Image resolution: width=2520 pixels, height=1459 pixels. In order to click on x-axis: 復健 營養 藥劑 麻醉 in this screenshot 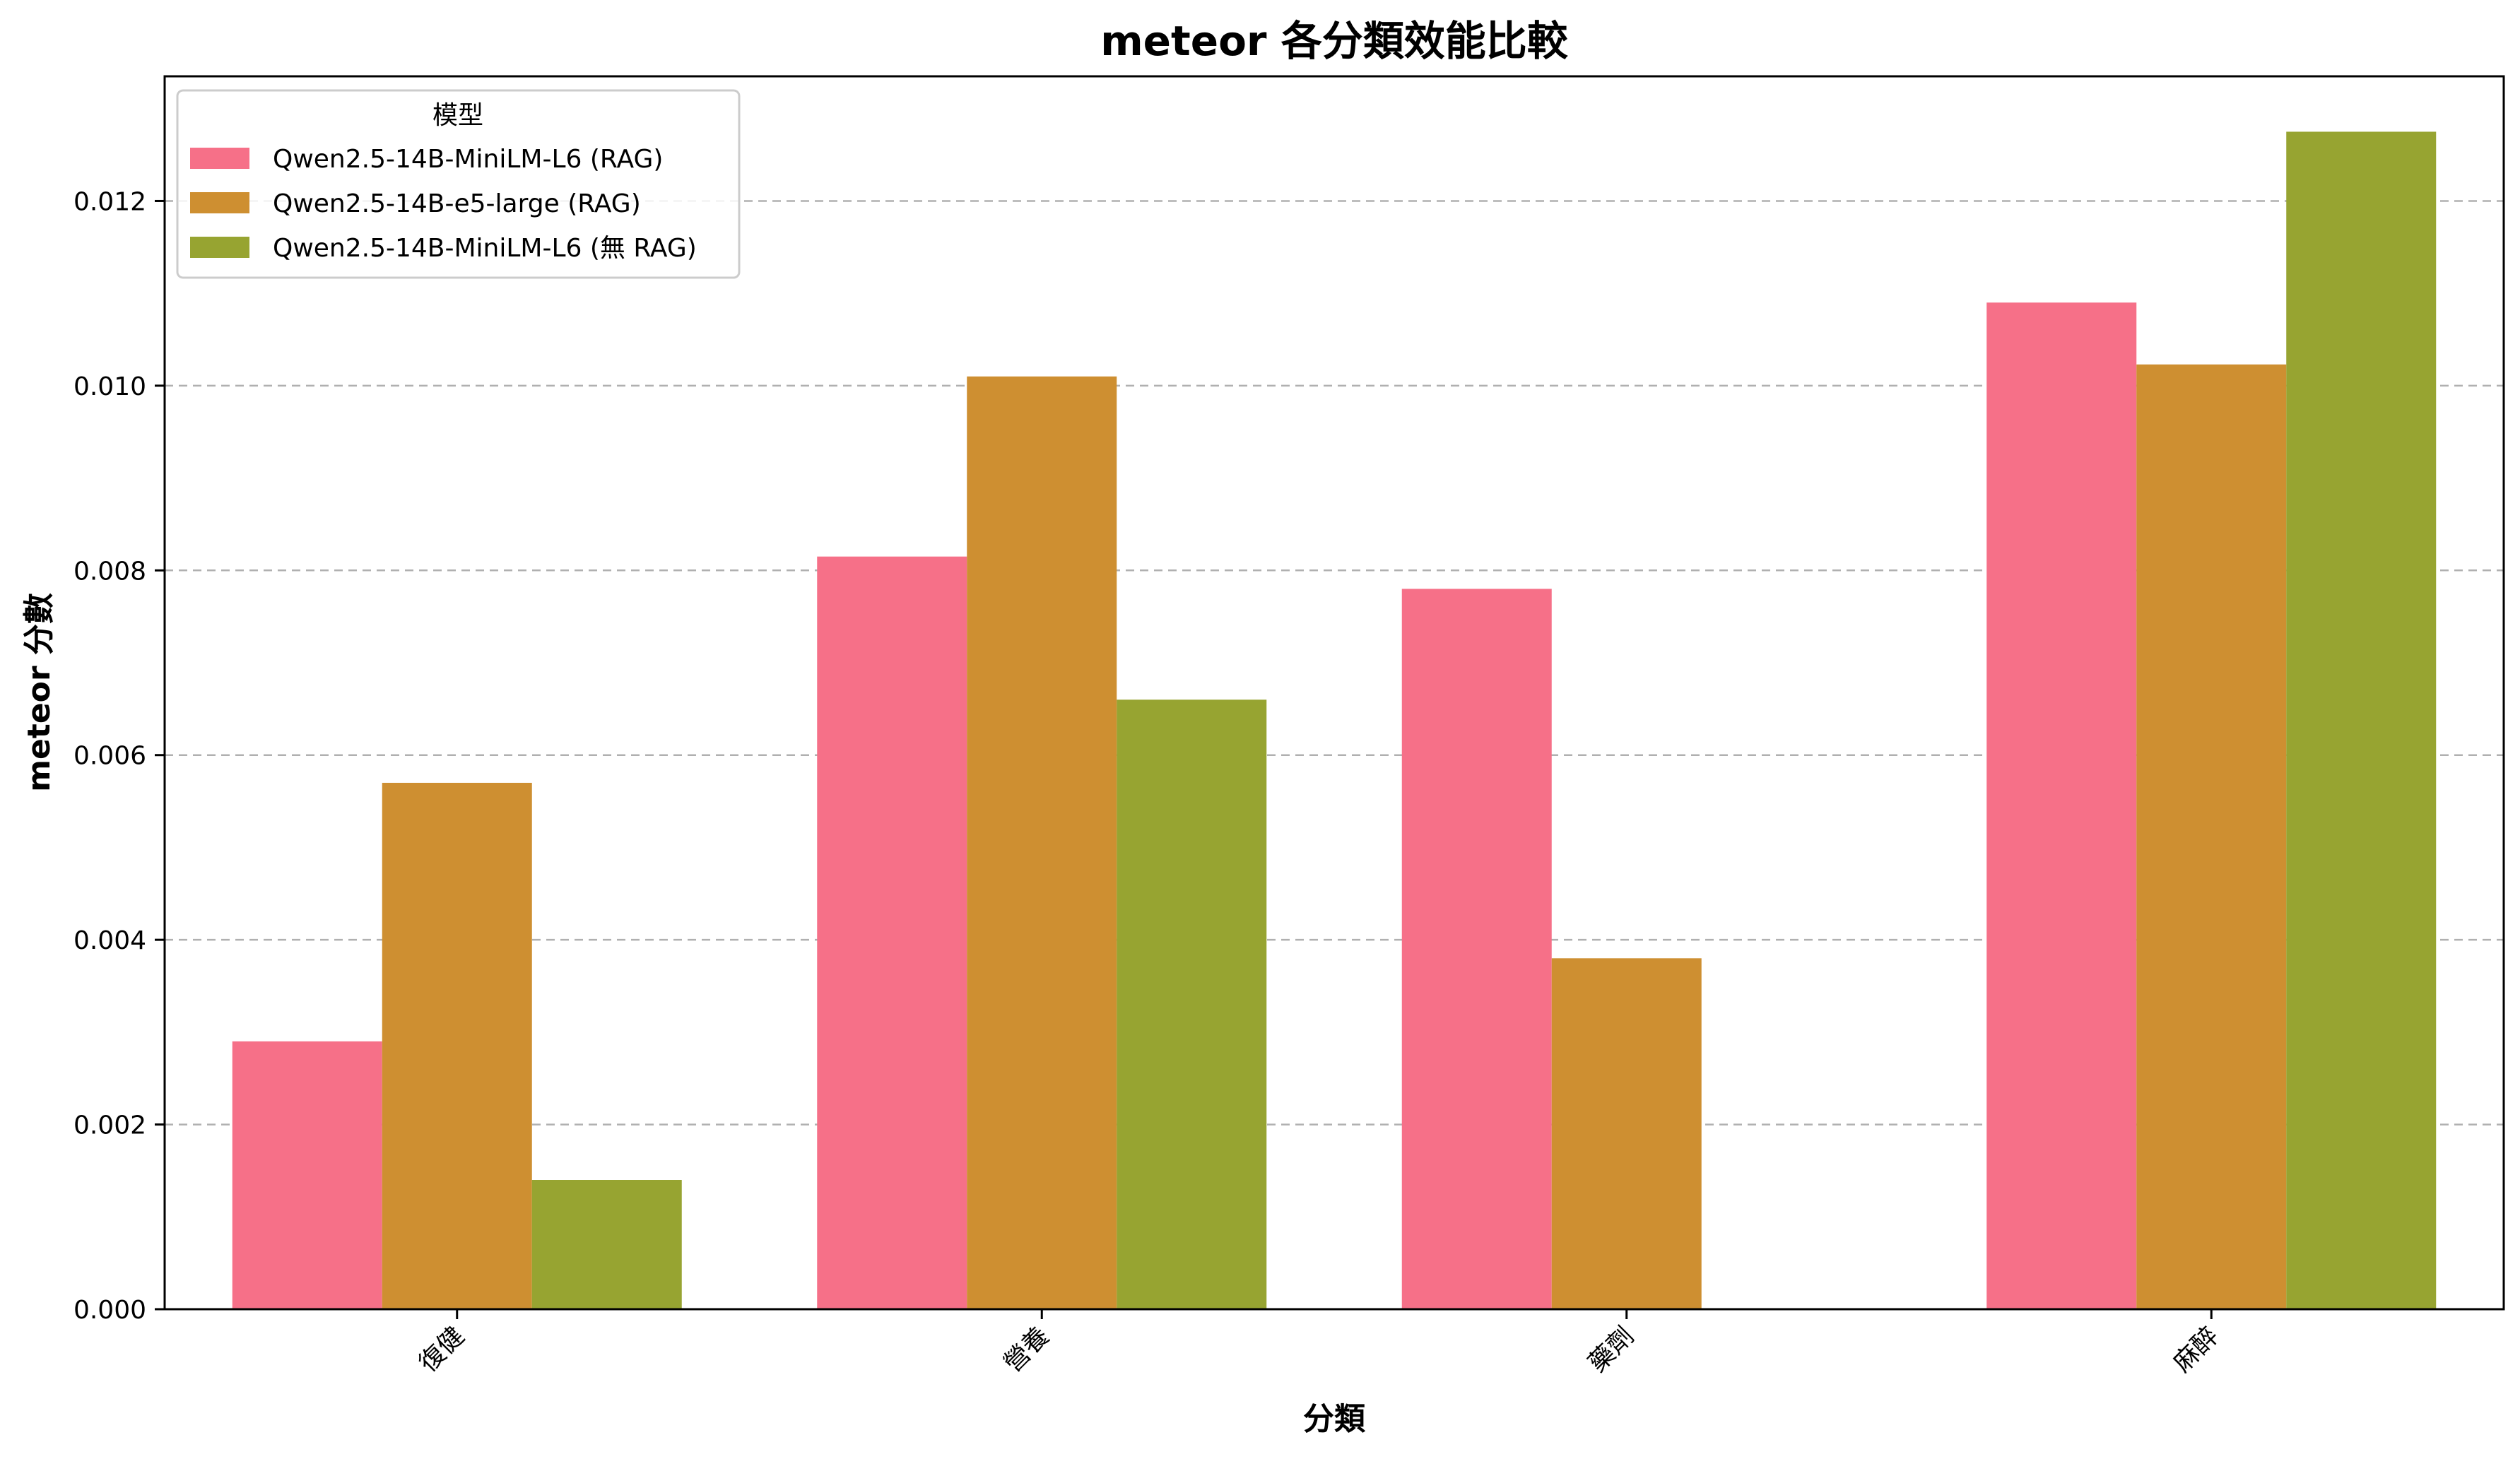, I will do `click(1319, 1343)`.